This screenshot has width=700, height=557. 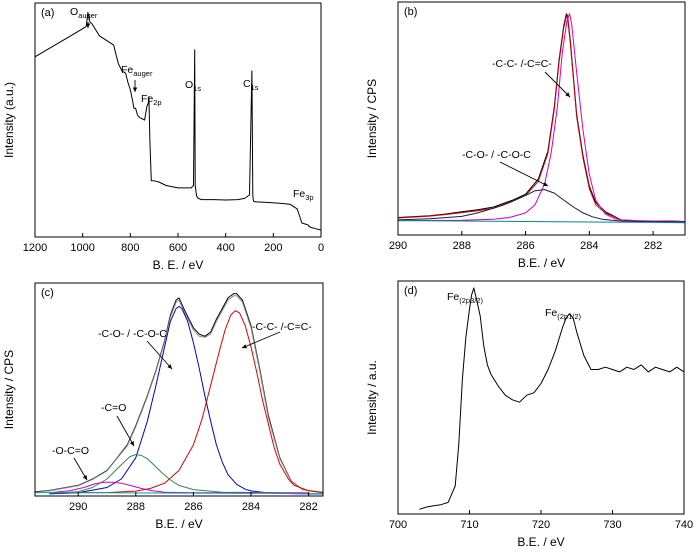 What do you see at coordinates (684, 525) in the screenshot?
I see `x-tick-label: 740` at bounding box center [684, 525].